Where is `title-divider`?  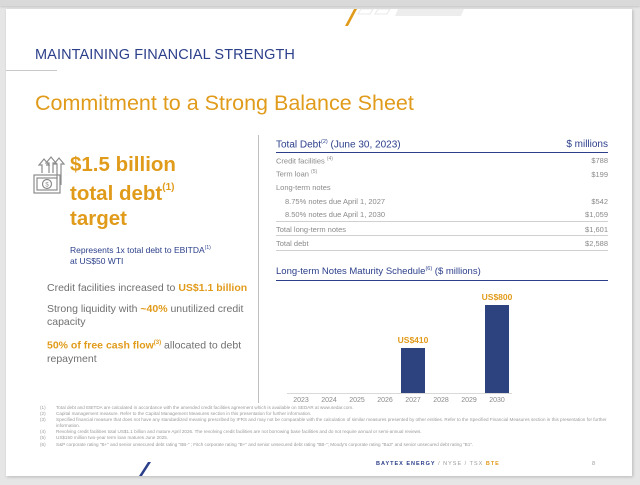
title-divider is located at coordinates (31, 70).